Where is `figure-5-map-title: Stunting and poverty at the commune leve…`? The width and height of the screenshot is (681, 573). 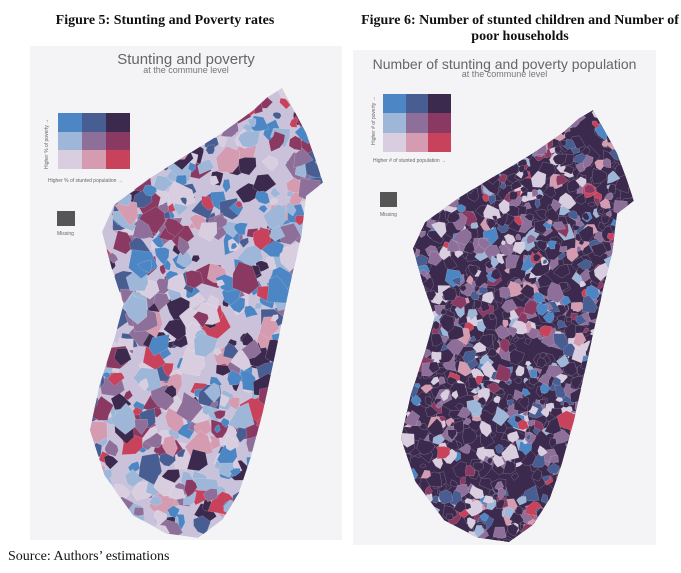 figure-5-map-title: Stunting and poverty at the commune leve… is located at coordinates (186, 63).